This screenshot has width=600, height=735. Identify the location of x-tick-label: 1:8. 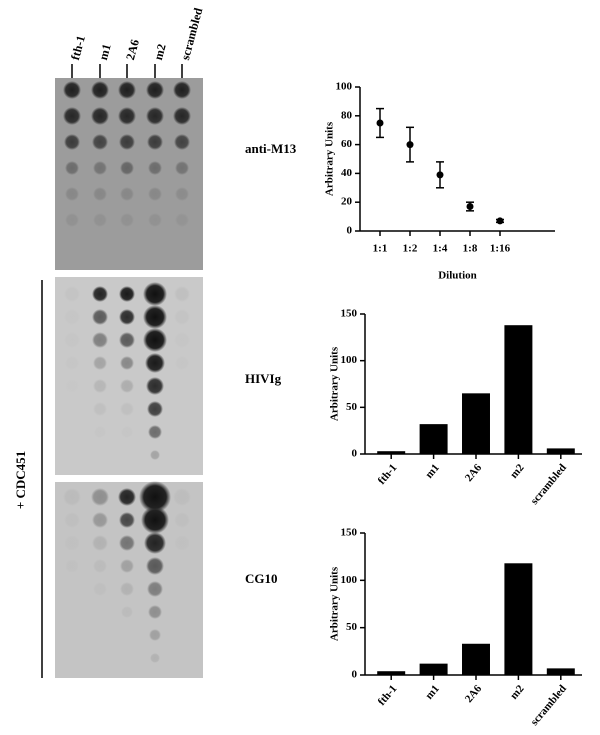
(470, 249).